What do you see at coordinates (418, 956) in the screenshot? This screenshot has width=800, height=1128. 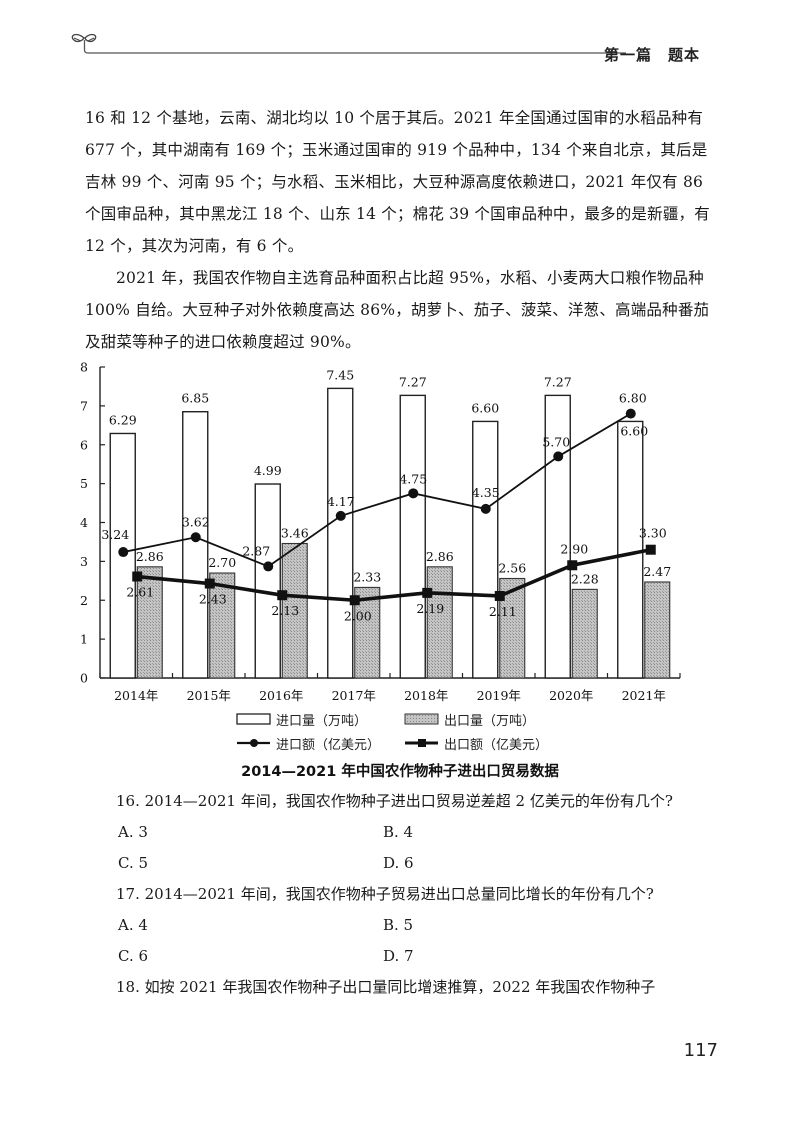 I see `question-17-options-2: C. 6 D. 7` at bounding box center [418, 956].